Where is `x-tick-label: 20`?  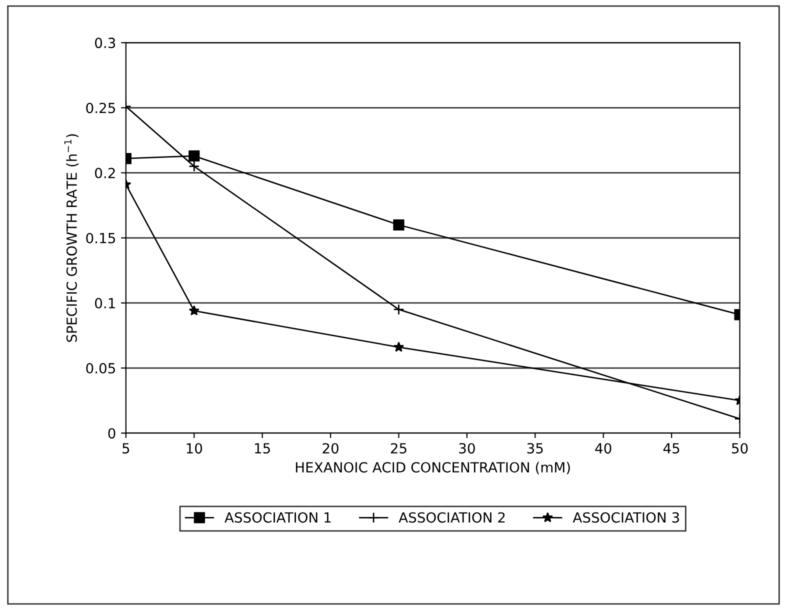
x-tick-label: 20 is located at coordinates (330, 448).